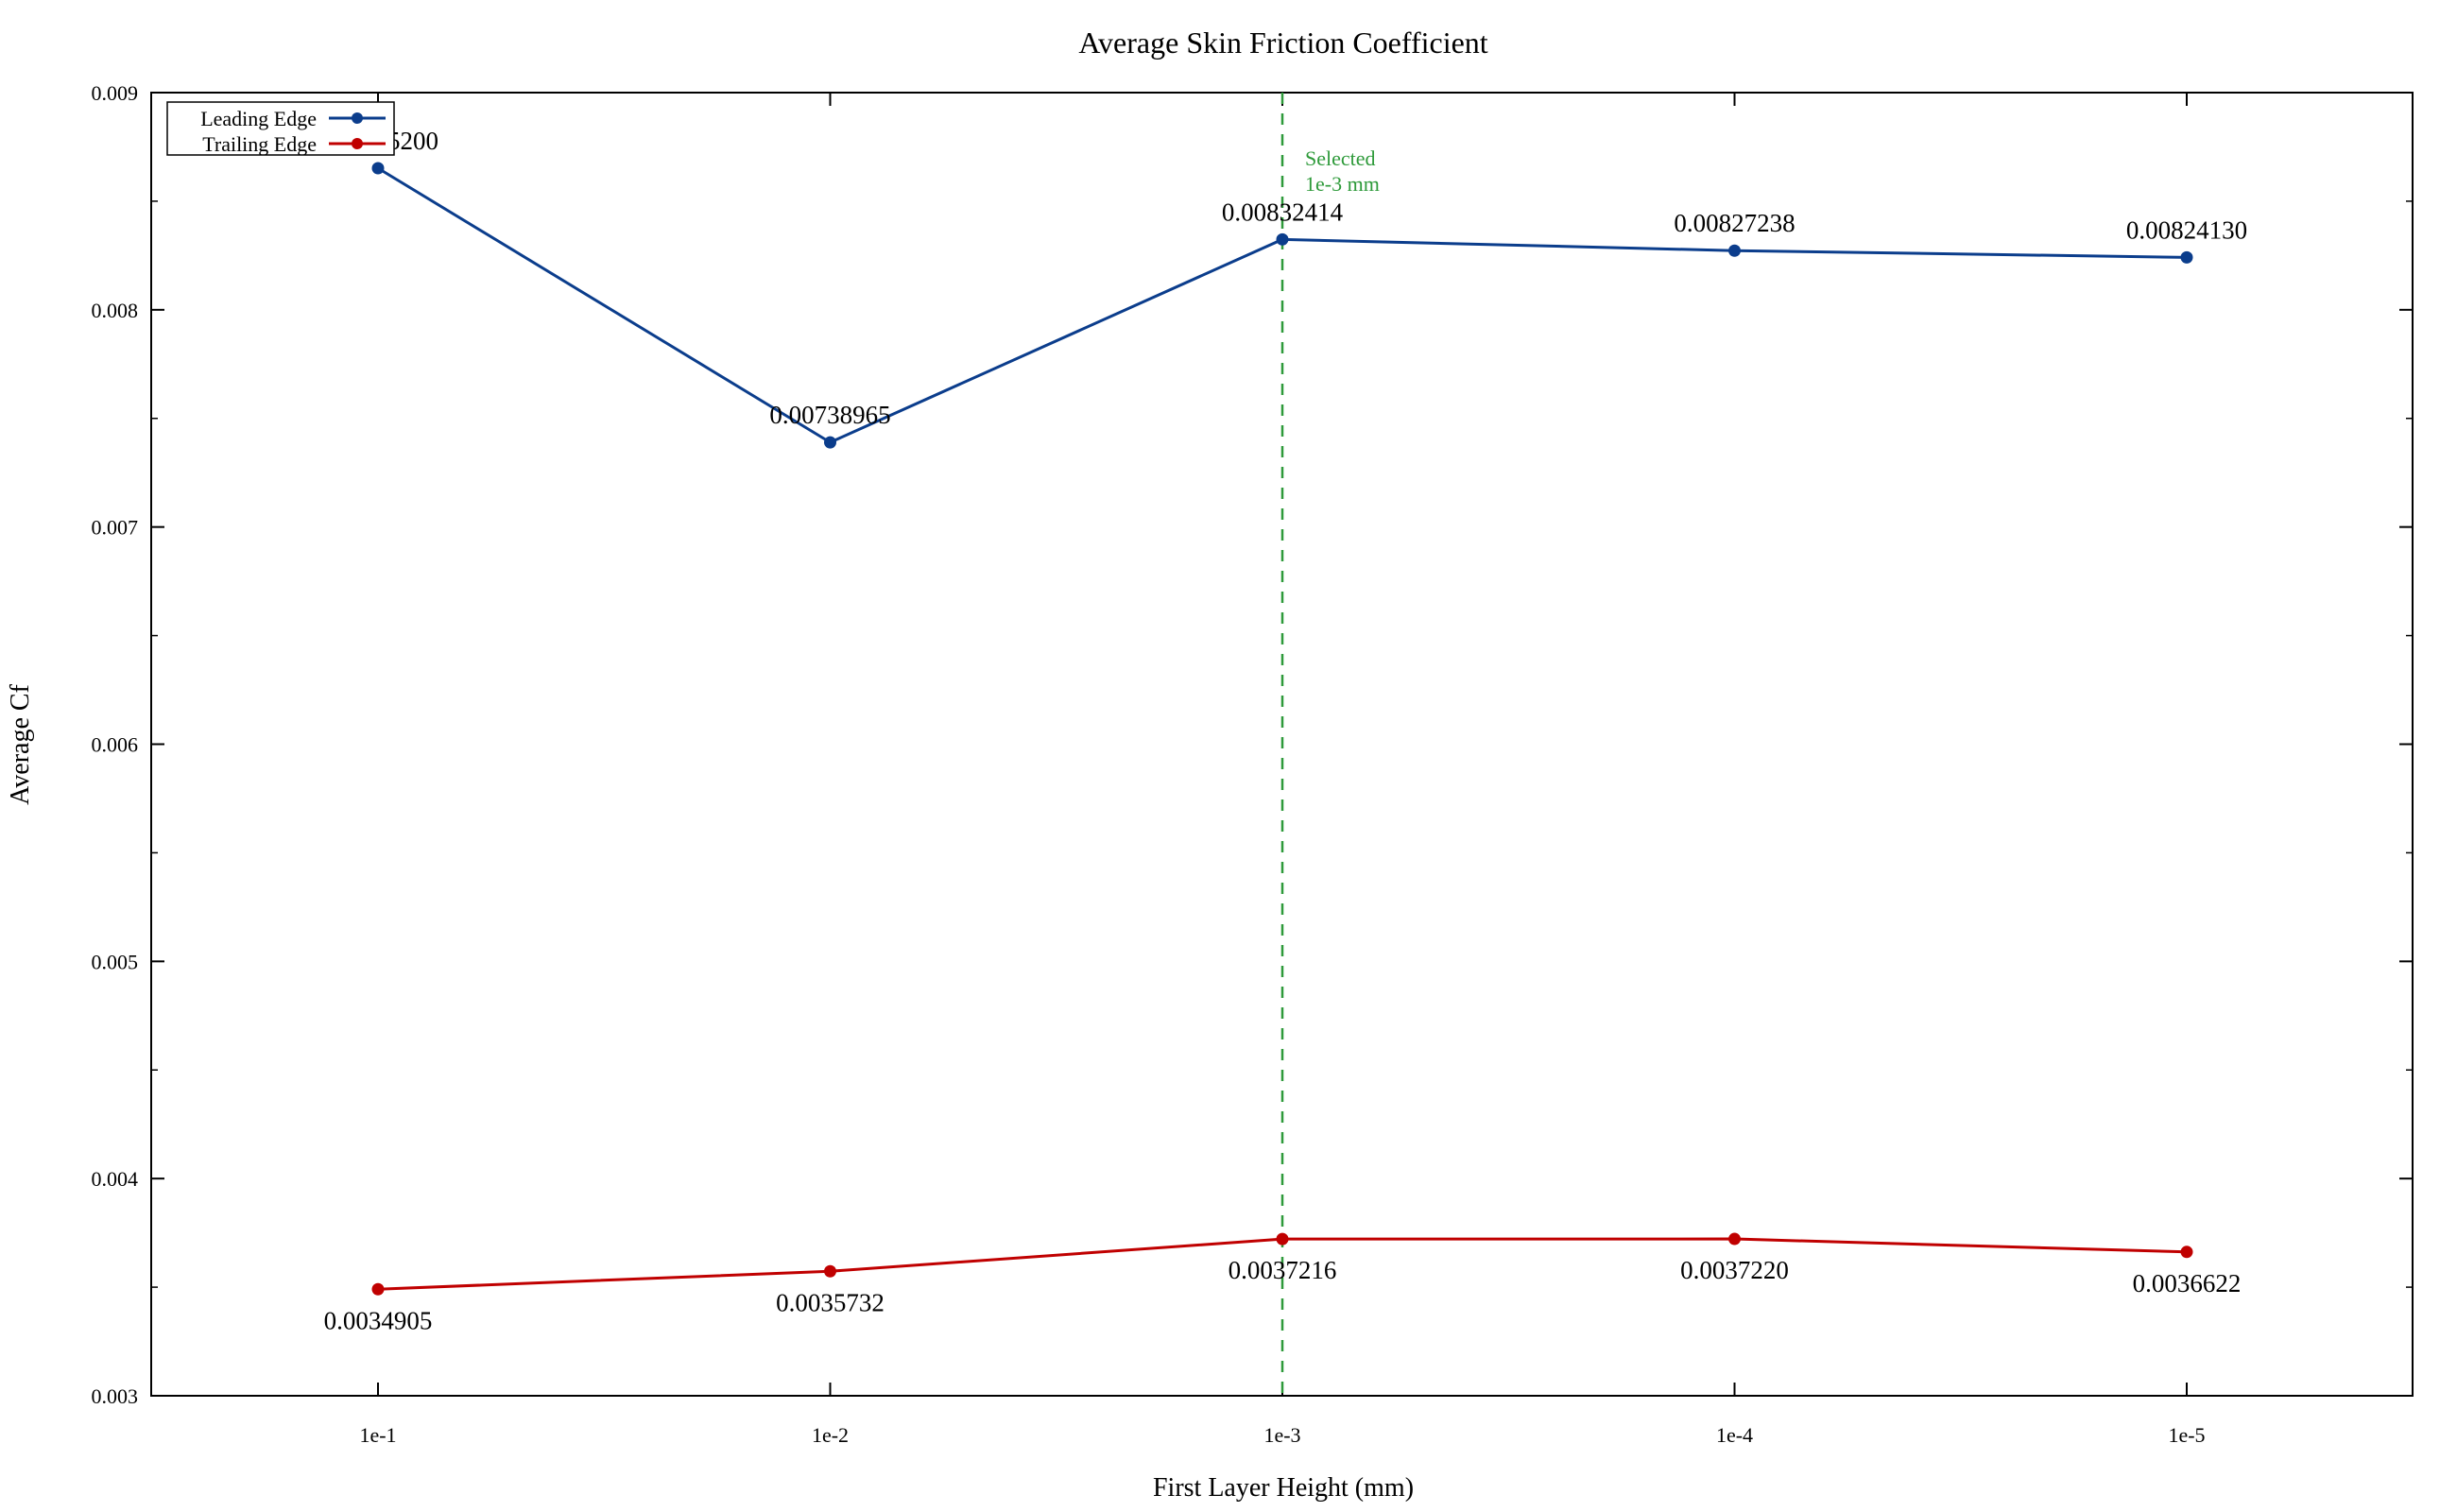 The width and height of the screenshot is (2457, 1512). I want to click on x-tick-label: 1e-5, so click(2186, 1435).